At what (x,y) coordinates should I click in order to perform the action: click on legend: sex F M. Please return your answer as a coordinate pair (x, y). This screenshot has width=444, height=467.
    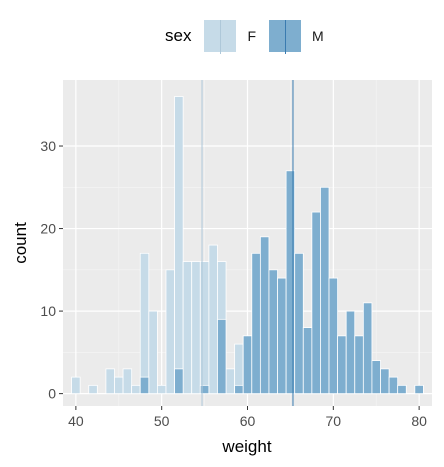
    Looking at the image, I should click on (250, 36).